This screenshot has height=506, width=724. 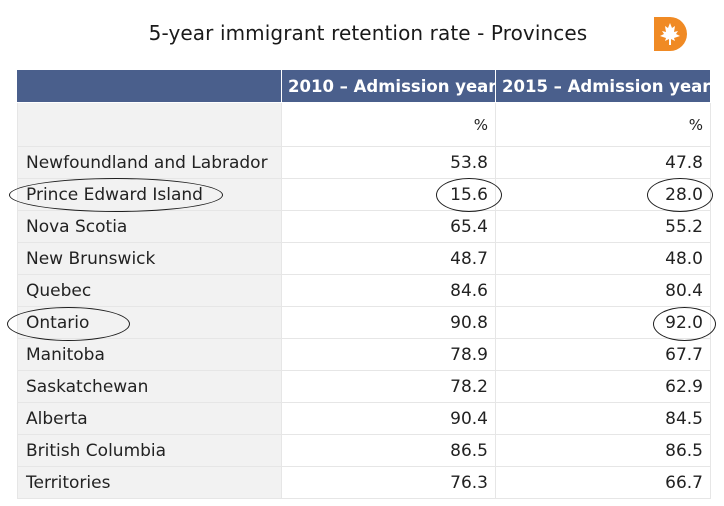 What do you see at coordinates (388, 226) in the screenshot?
I see `value-2010: 65.4` at bounding box center [388, 226].